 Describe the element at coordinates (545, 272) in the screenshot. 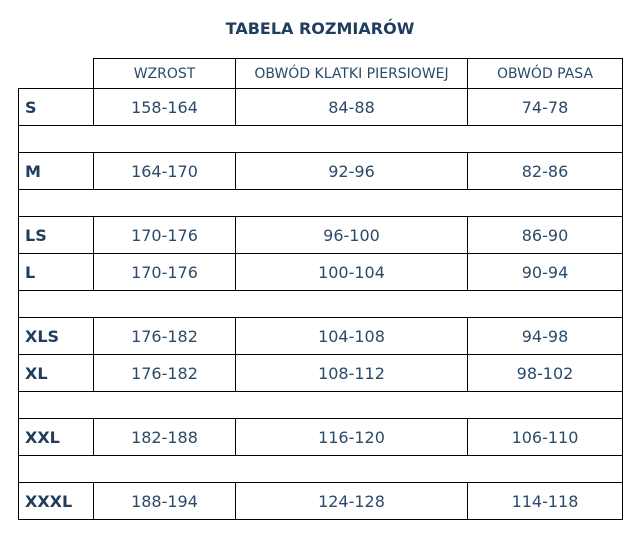

I see `cell-waist: 90-94` at that location.